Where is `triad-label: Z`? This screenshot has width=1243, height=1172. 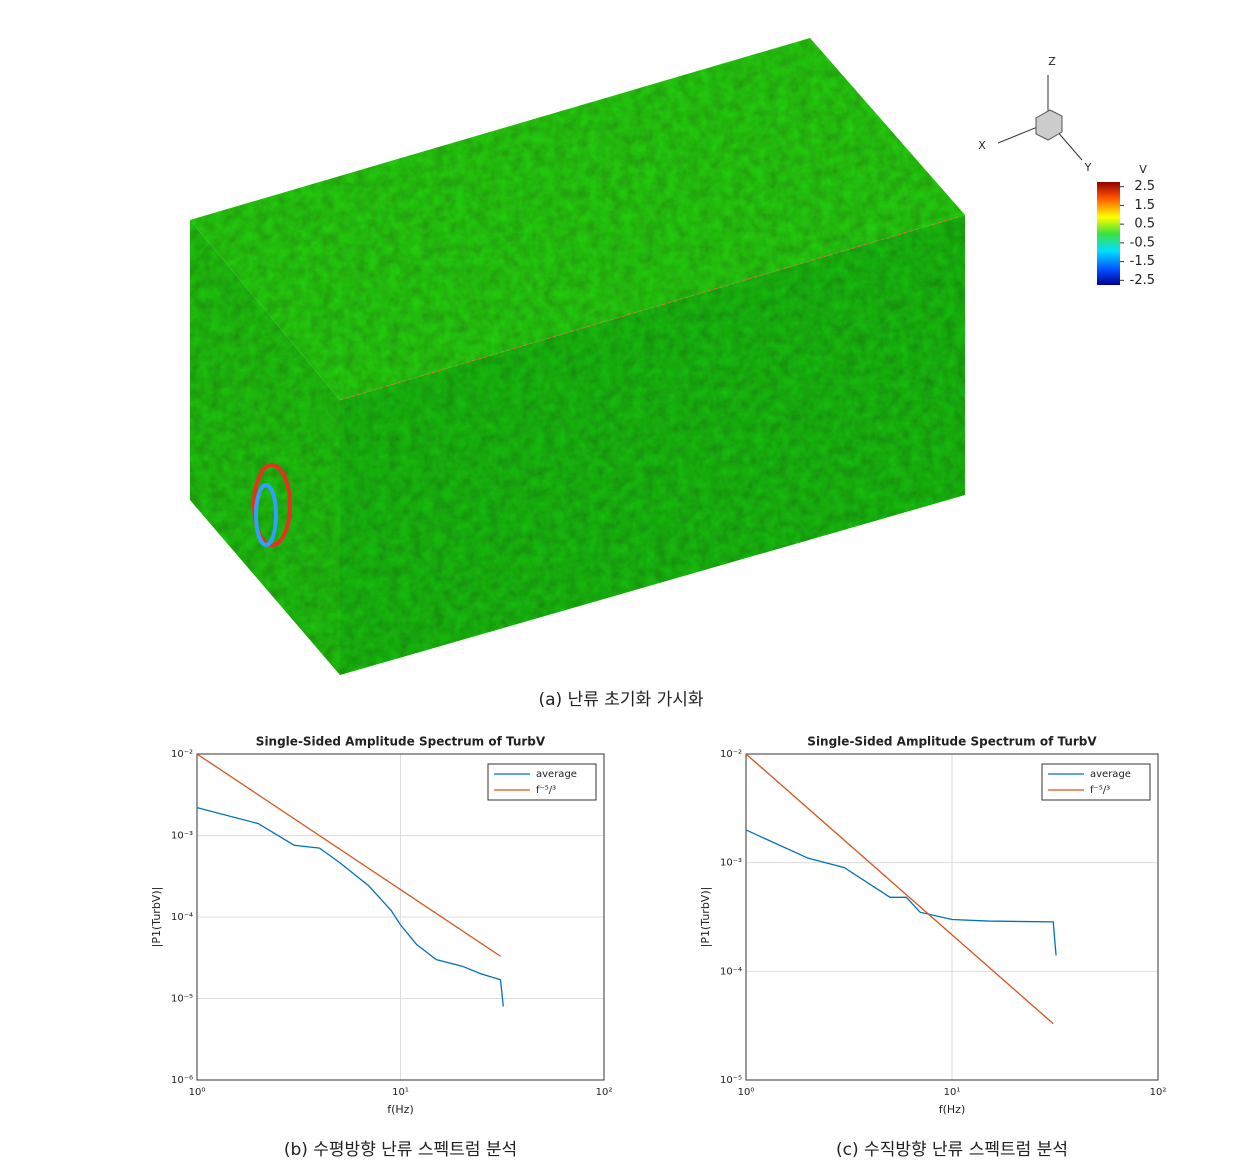
triad-label: Z is located at coordinates (1052, 61).